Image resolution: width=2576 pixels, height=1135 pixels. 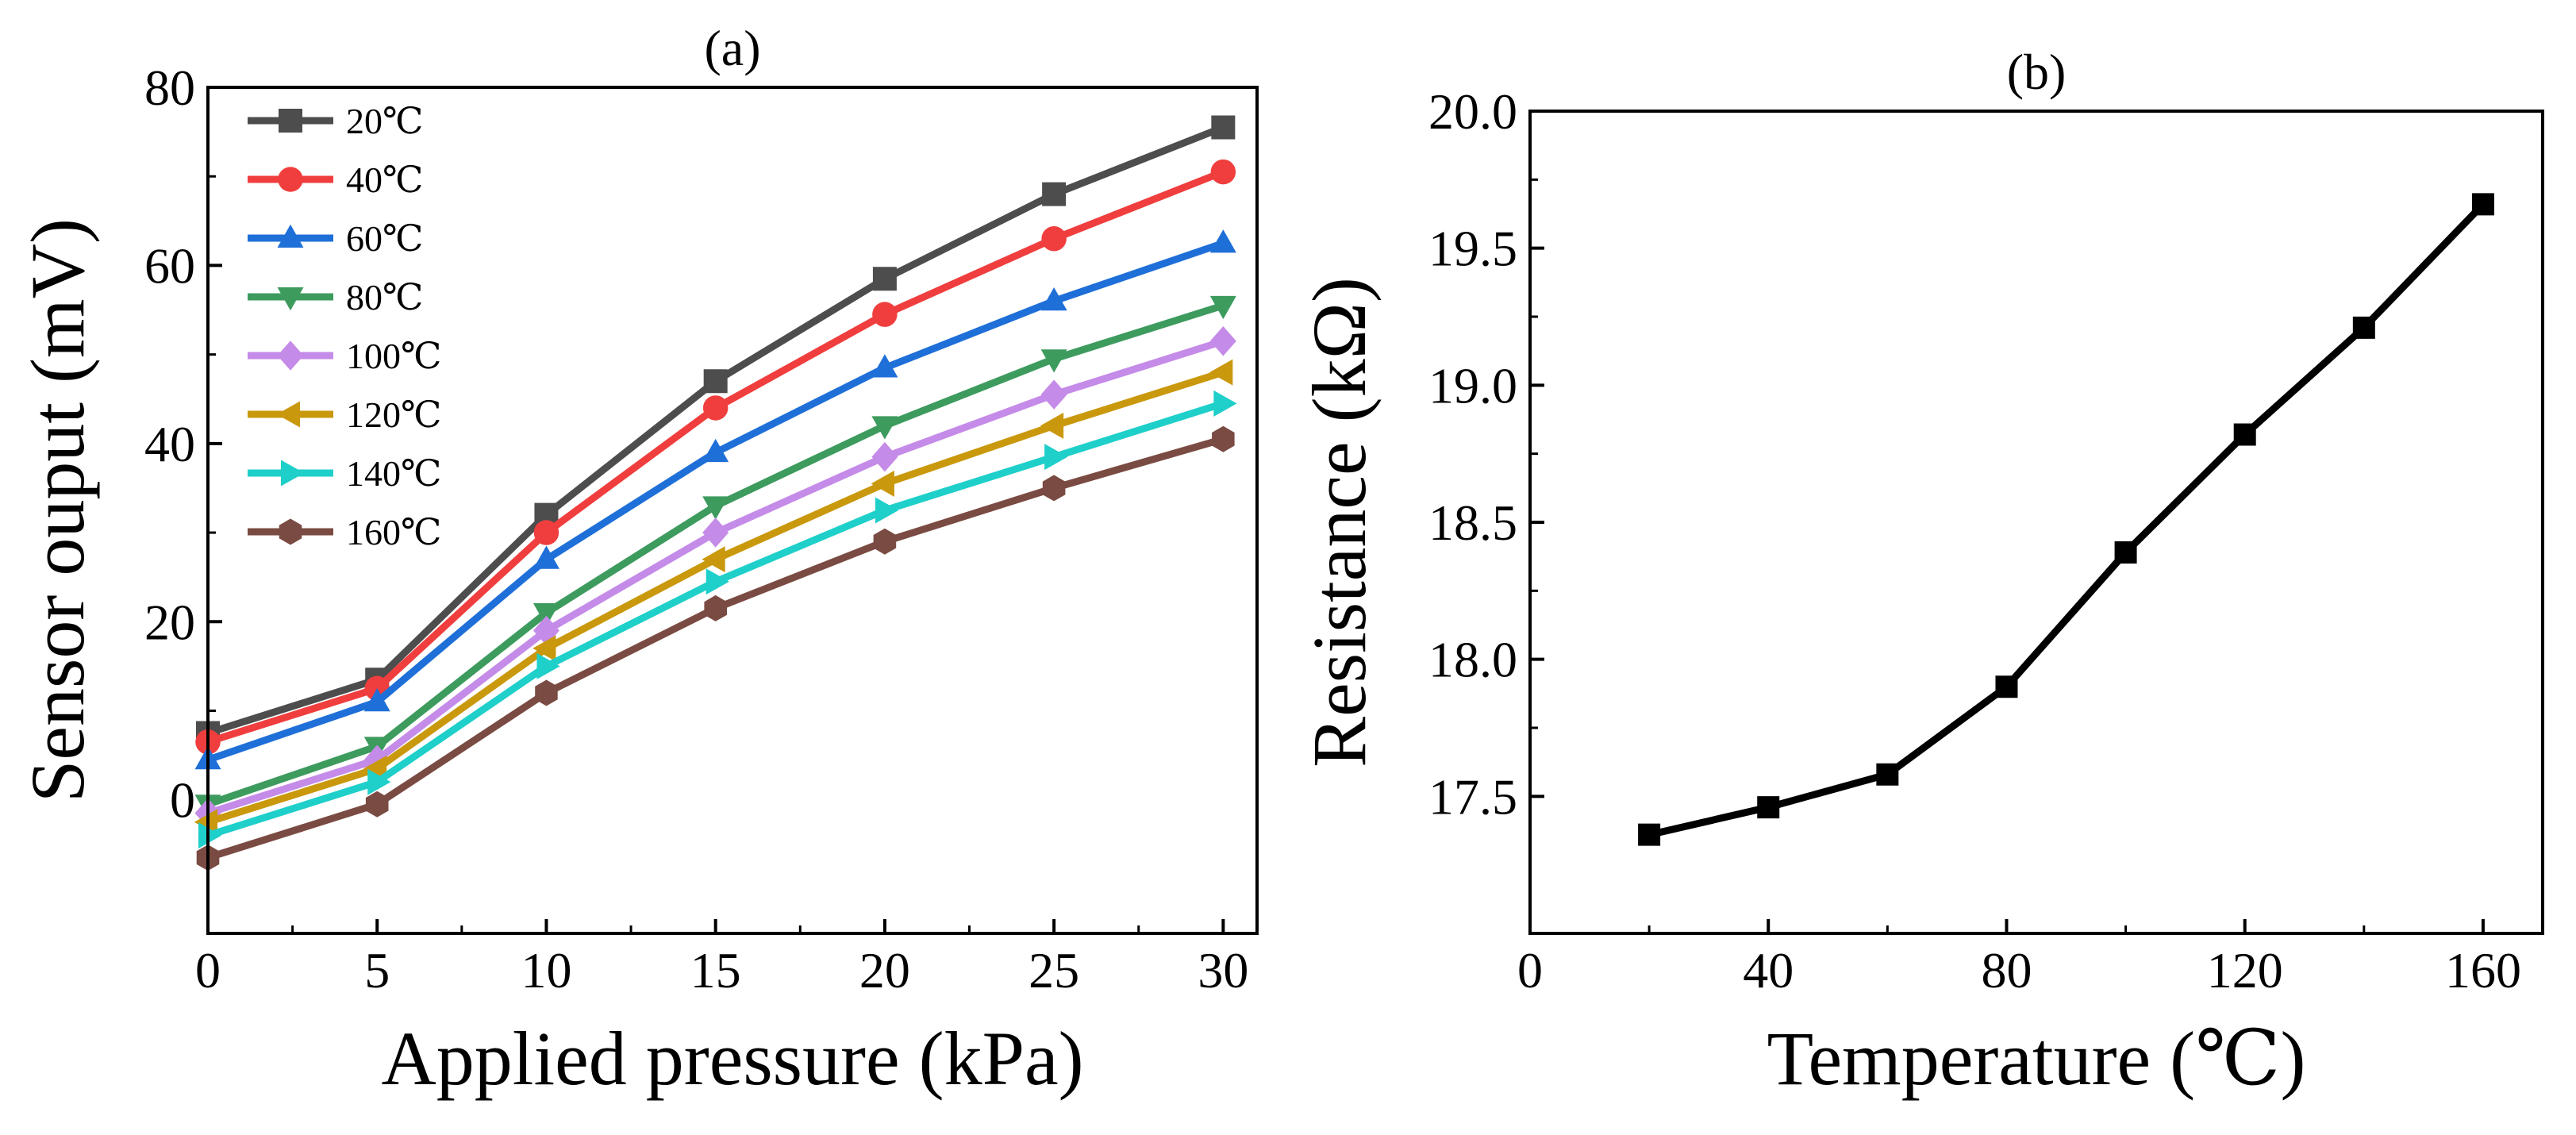 What do you see at coordinates (344, 415) in the screenshot?
I see `legend-item: 120℃` at bounding box center [344, 415].